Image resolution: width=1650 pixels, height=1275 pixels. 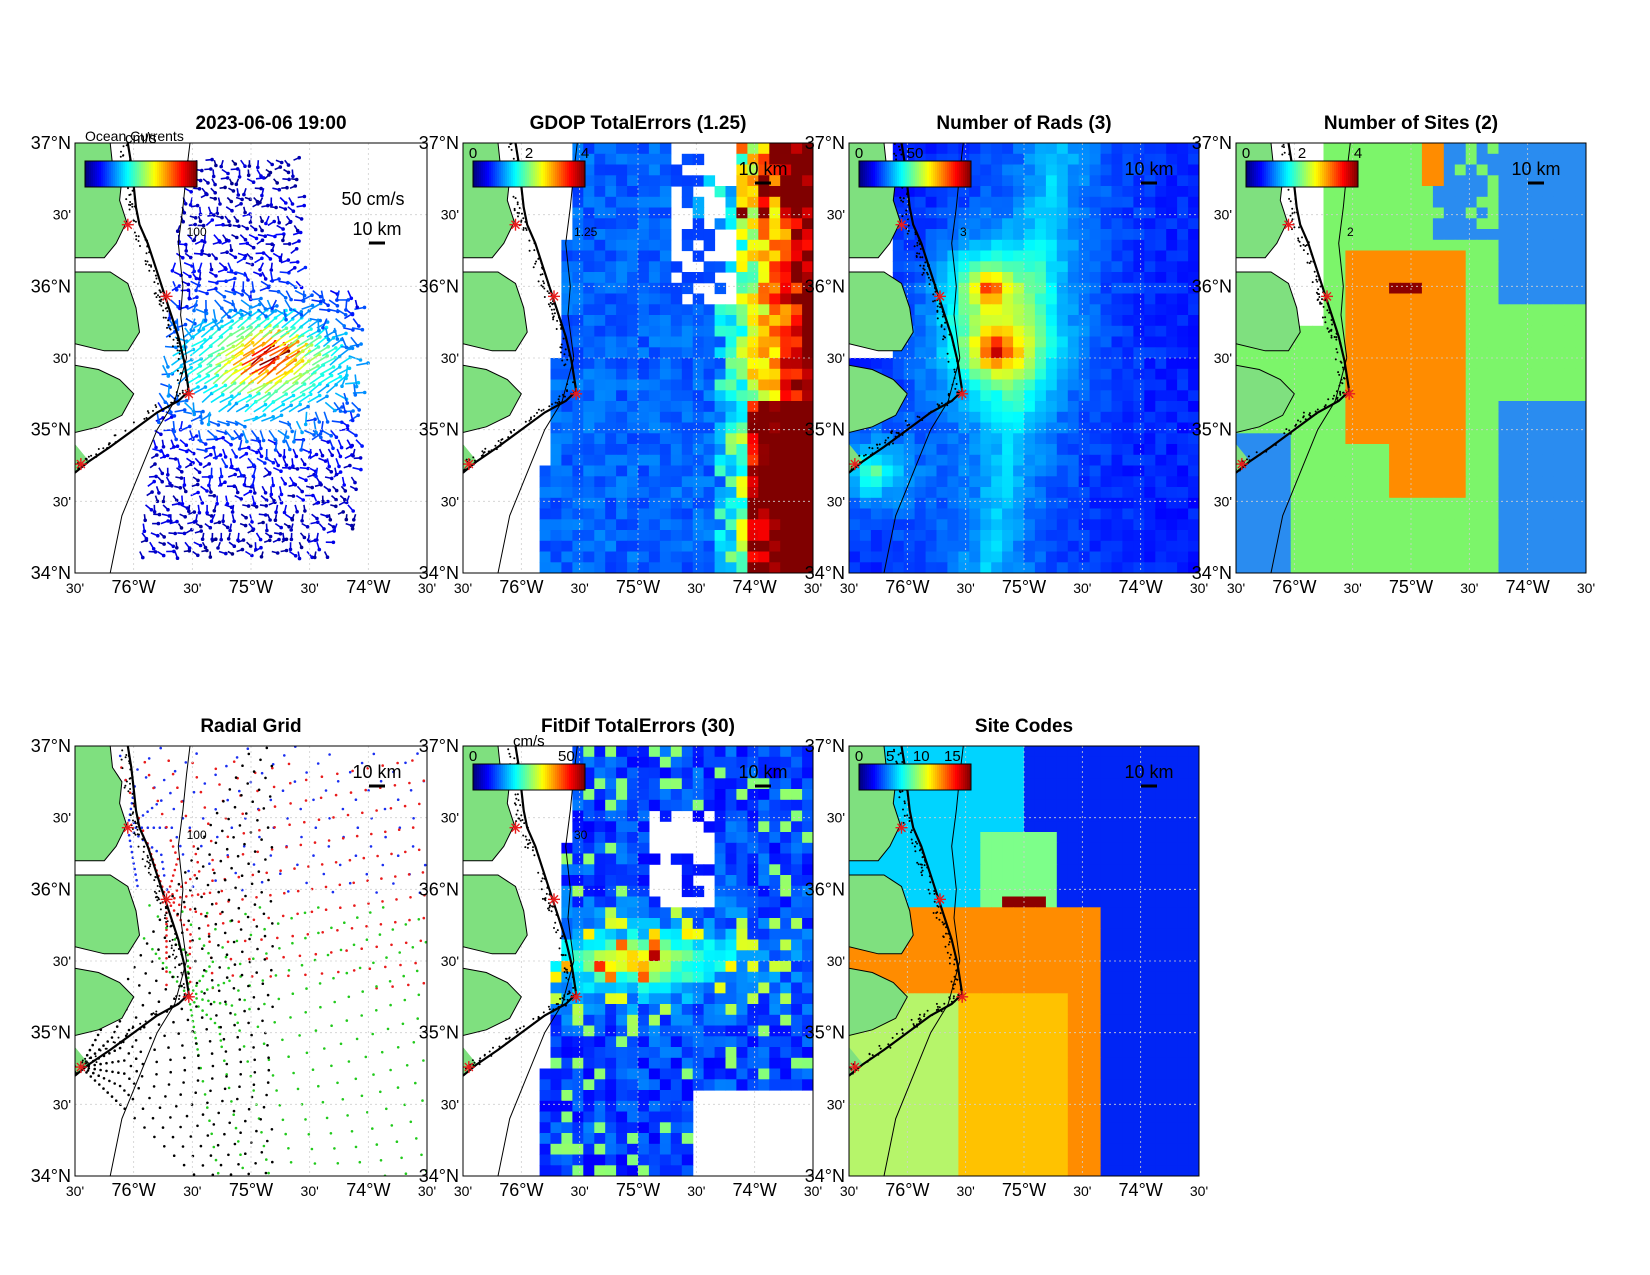 I want to click on lat-tick-label: 35°N, so click(x=825, y=1033).